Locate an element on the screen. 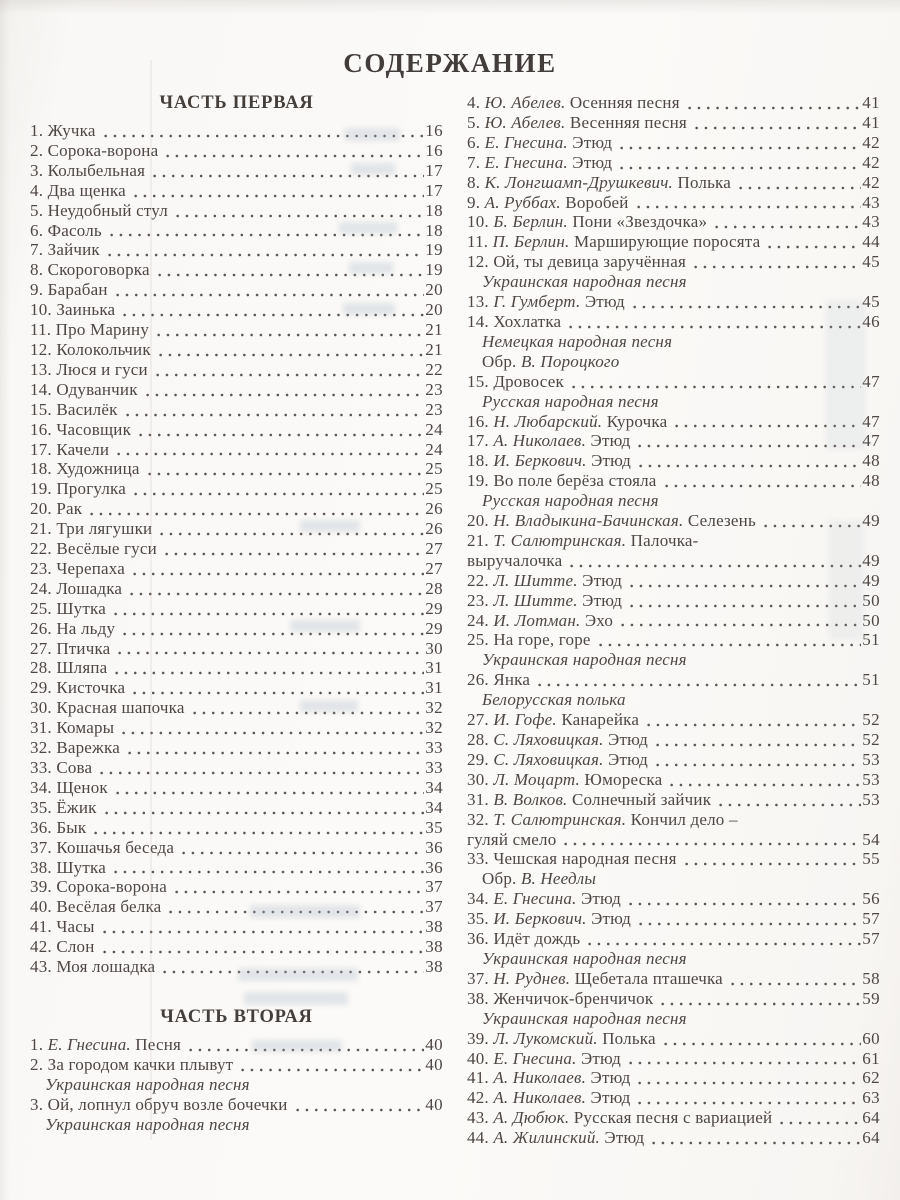 This screenshot has height=1200, width=900. toc-entry: 34. Е. Гнесина. Этюд 56 is located at coordinates (673, 899).